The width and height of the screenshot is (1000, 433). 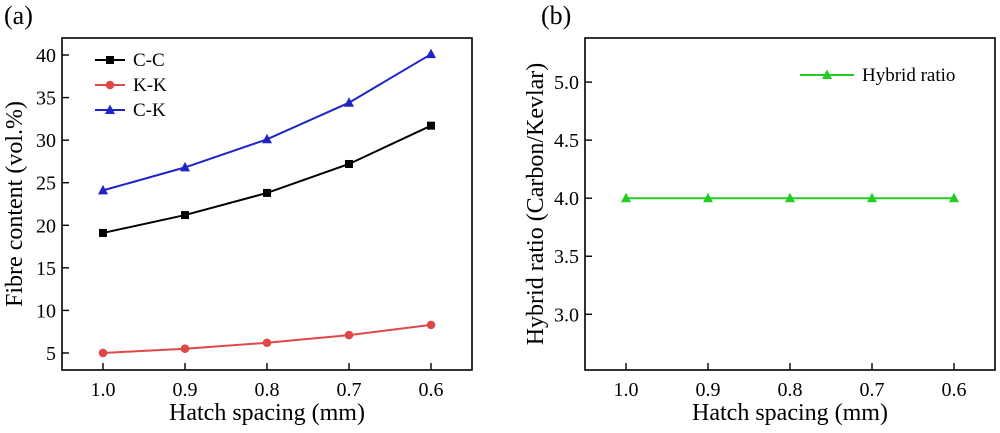 I want to click on series-b, so click(x=790, y=197).